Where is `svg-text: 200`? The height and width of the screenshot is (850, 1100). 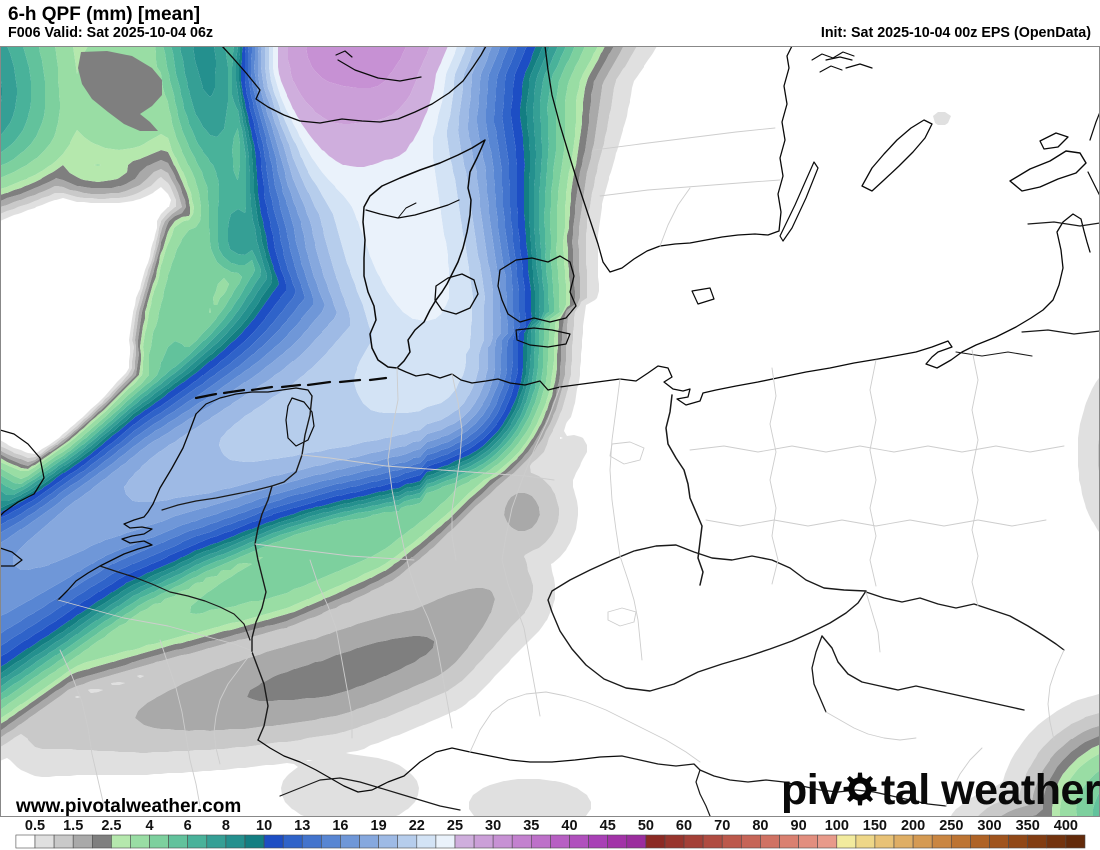
svg-text: 200 is located at coordinates (913, 826).